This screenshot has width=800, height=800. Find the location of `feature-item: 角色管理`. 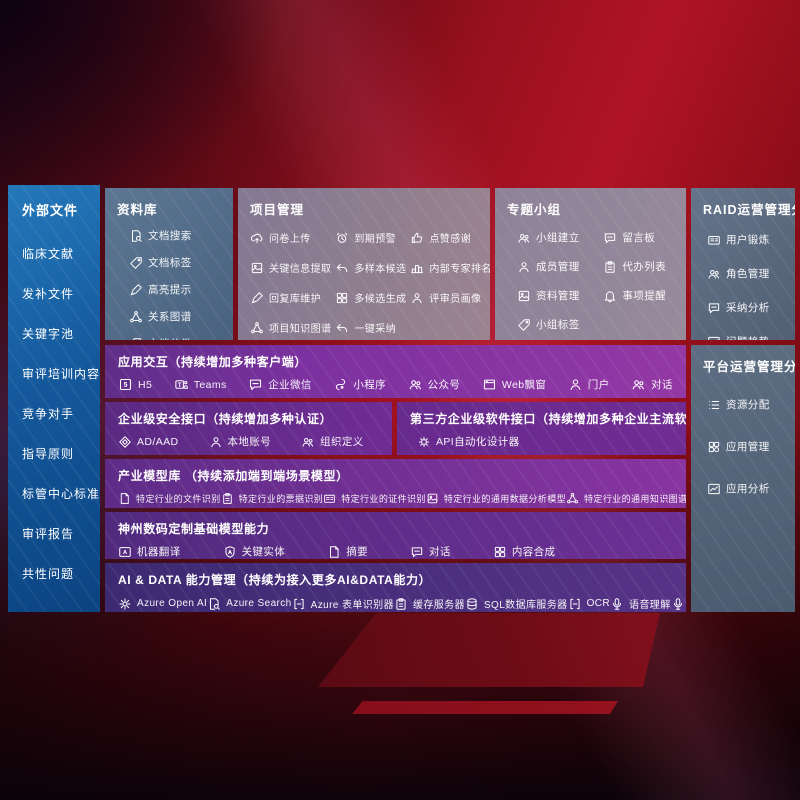

feature-item: 角色管理 is located at coordinates (748, 273).